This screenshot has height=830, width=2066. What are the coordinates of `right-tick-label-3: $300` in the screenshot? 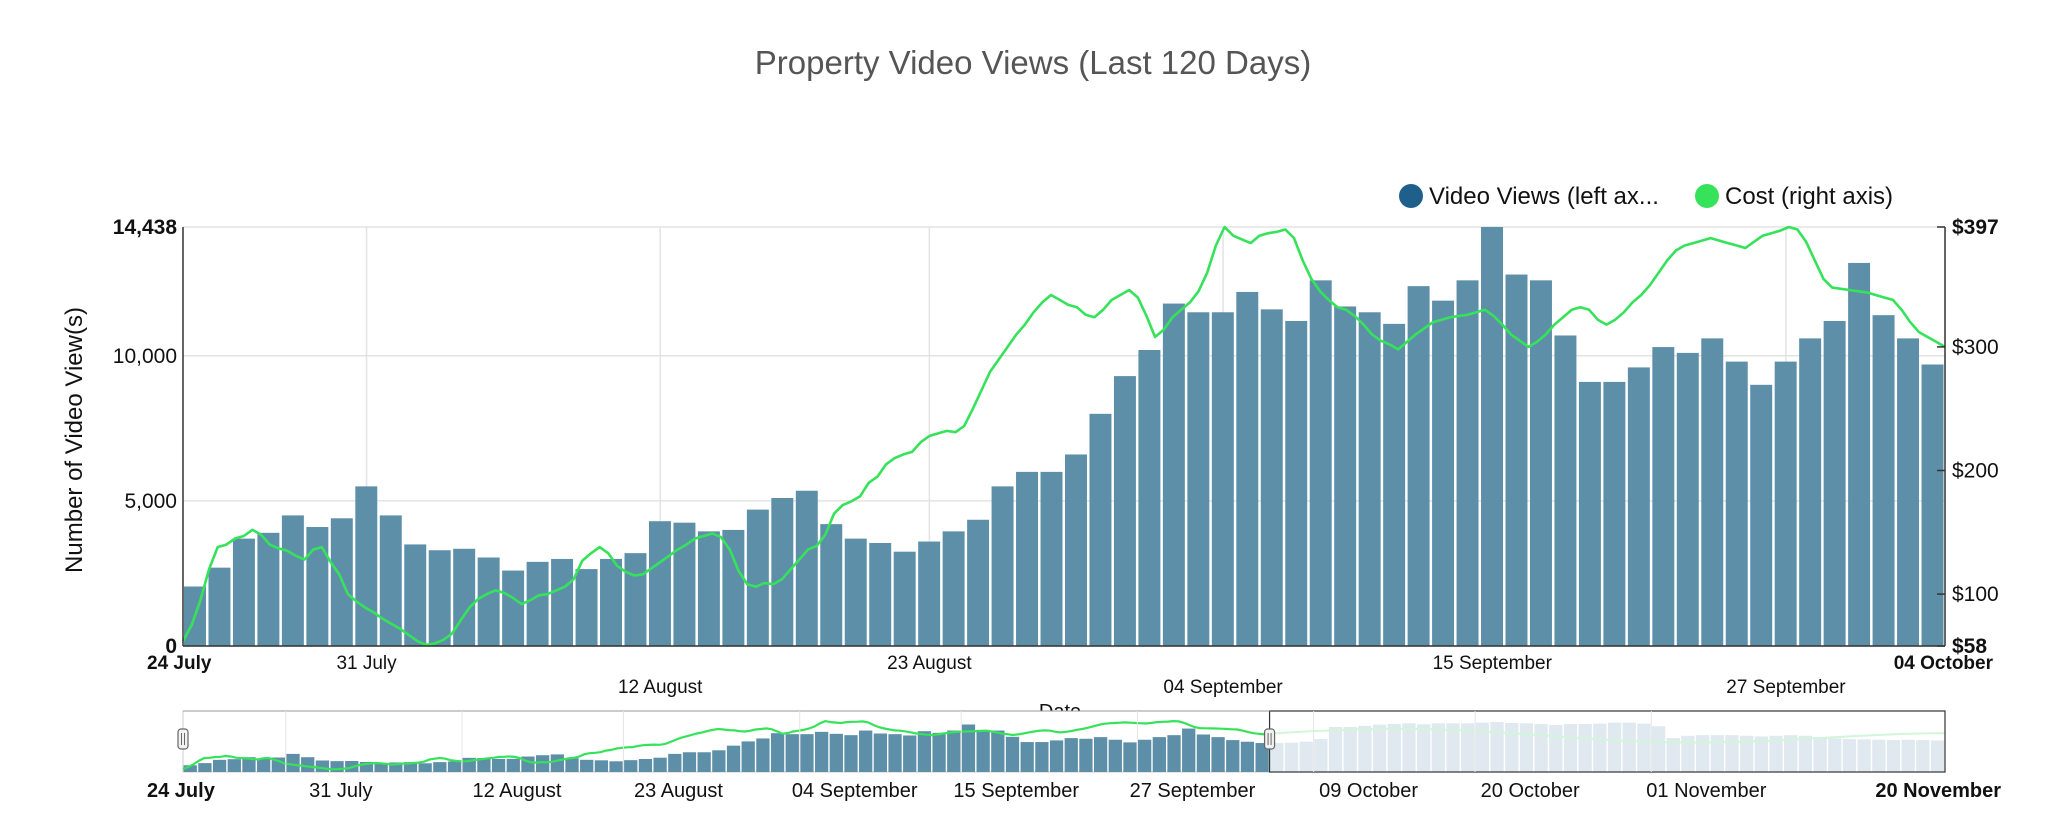 It's located at (1975, 347).